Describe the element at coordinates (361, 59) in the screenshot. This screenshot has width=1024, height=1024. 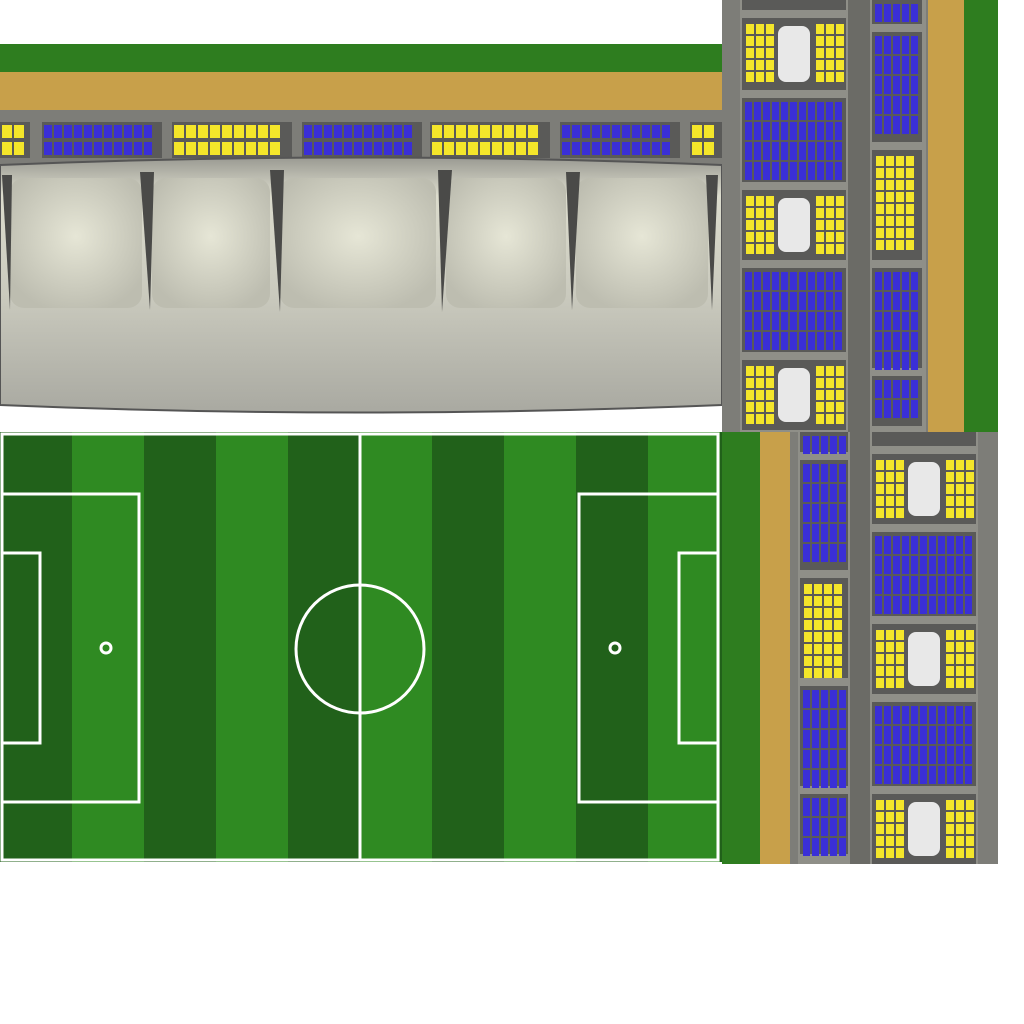
I see `top-grass-strip` at that location.